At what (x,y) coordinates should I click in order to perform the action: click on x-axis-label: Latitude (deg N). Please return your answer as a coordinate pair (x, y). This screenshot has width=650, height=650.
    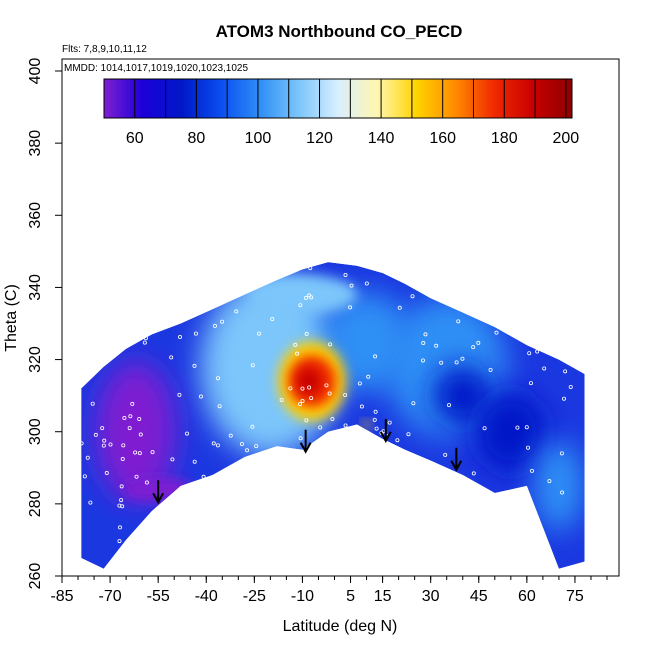
    Looking at the image, I should click on (340, 626).